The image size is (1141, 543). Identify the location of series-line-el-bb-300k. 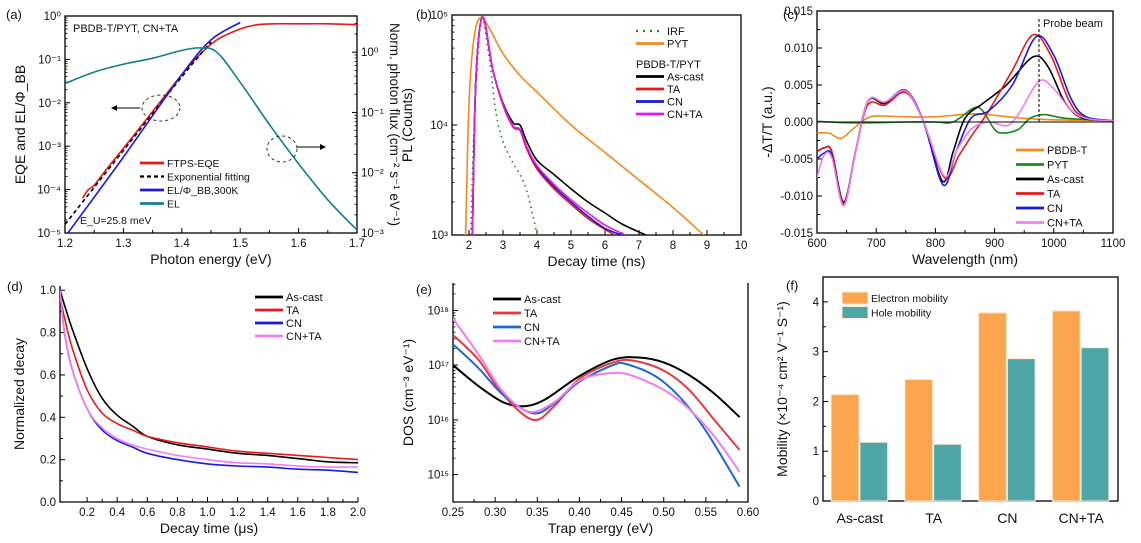
(154, 127).